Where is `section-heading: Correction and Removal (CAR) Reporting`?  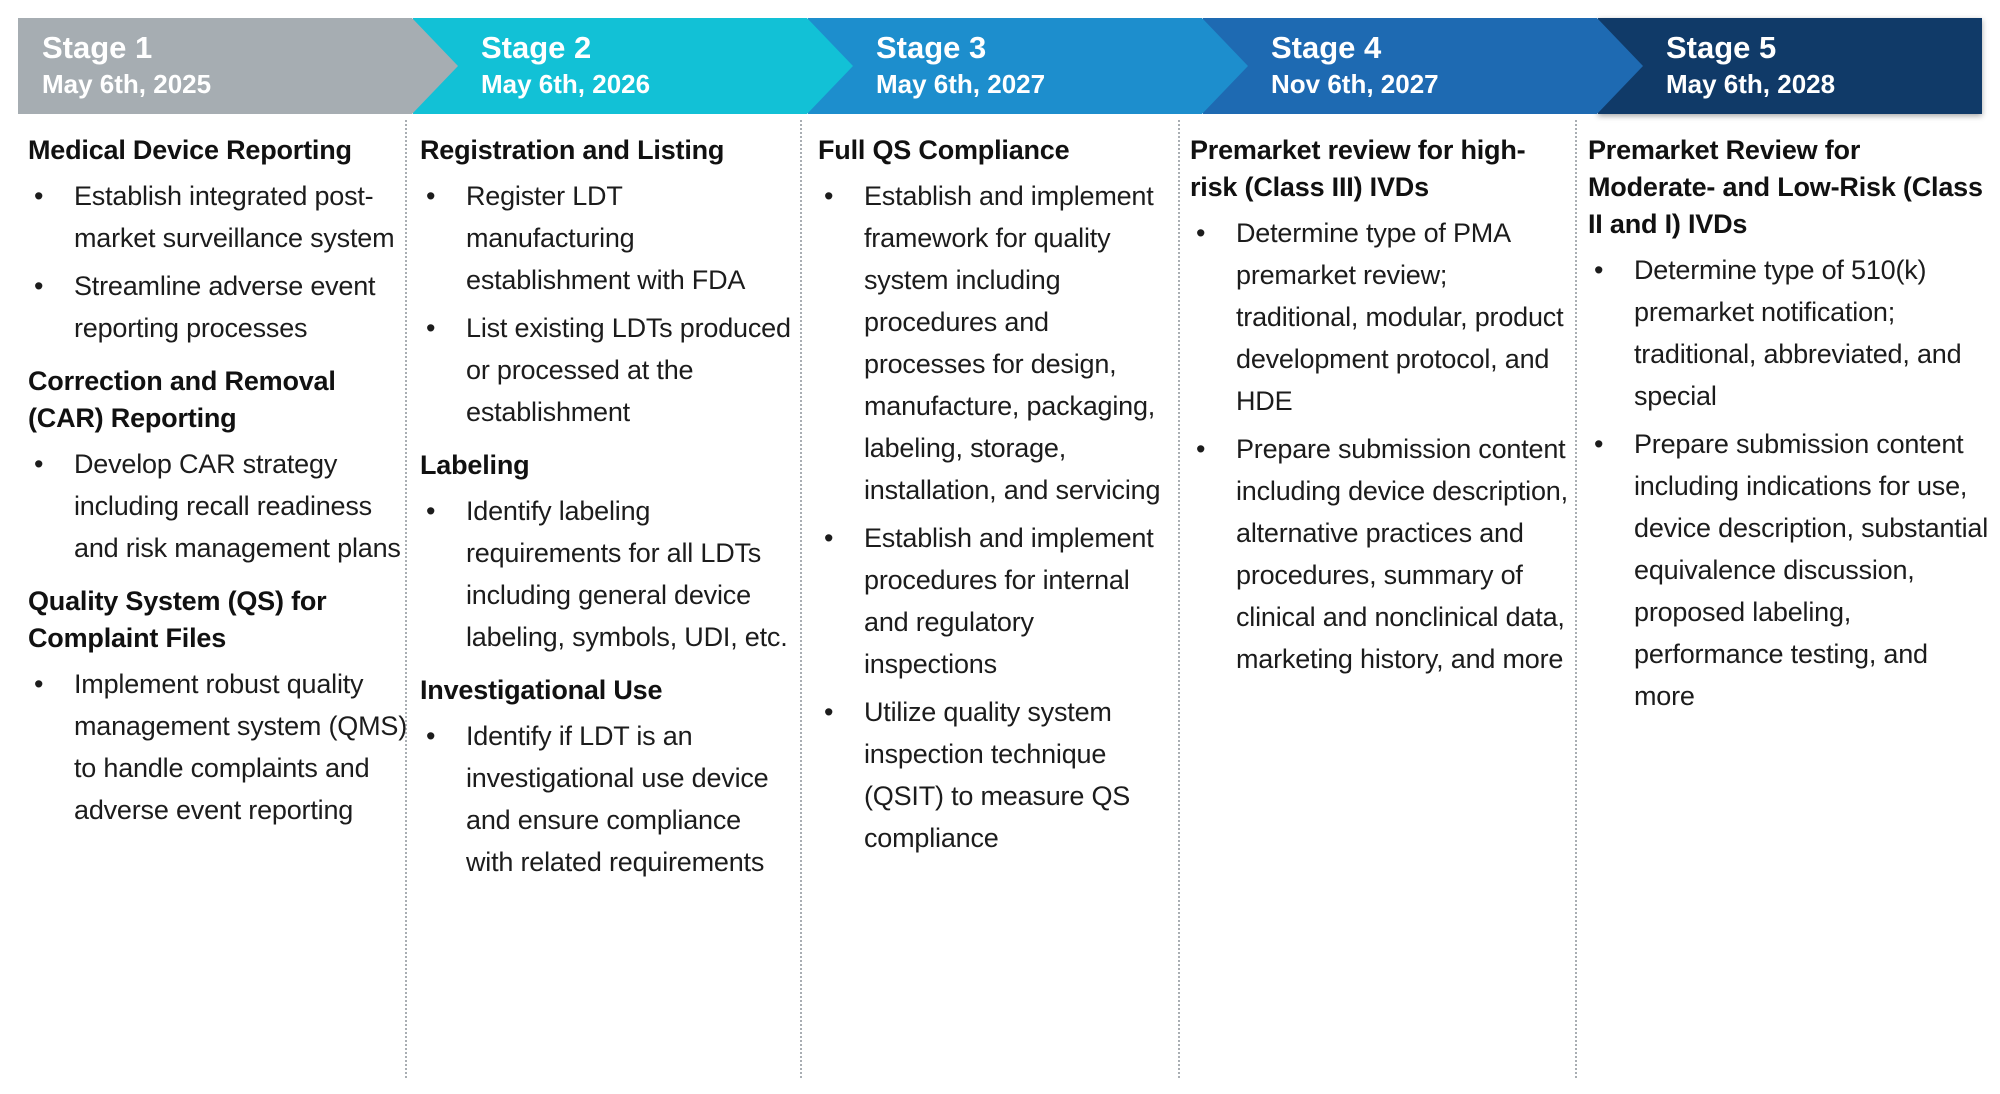
section-heading: Correction and Removal (CAR) Reporting is located at coordinates (182, 399).